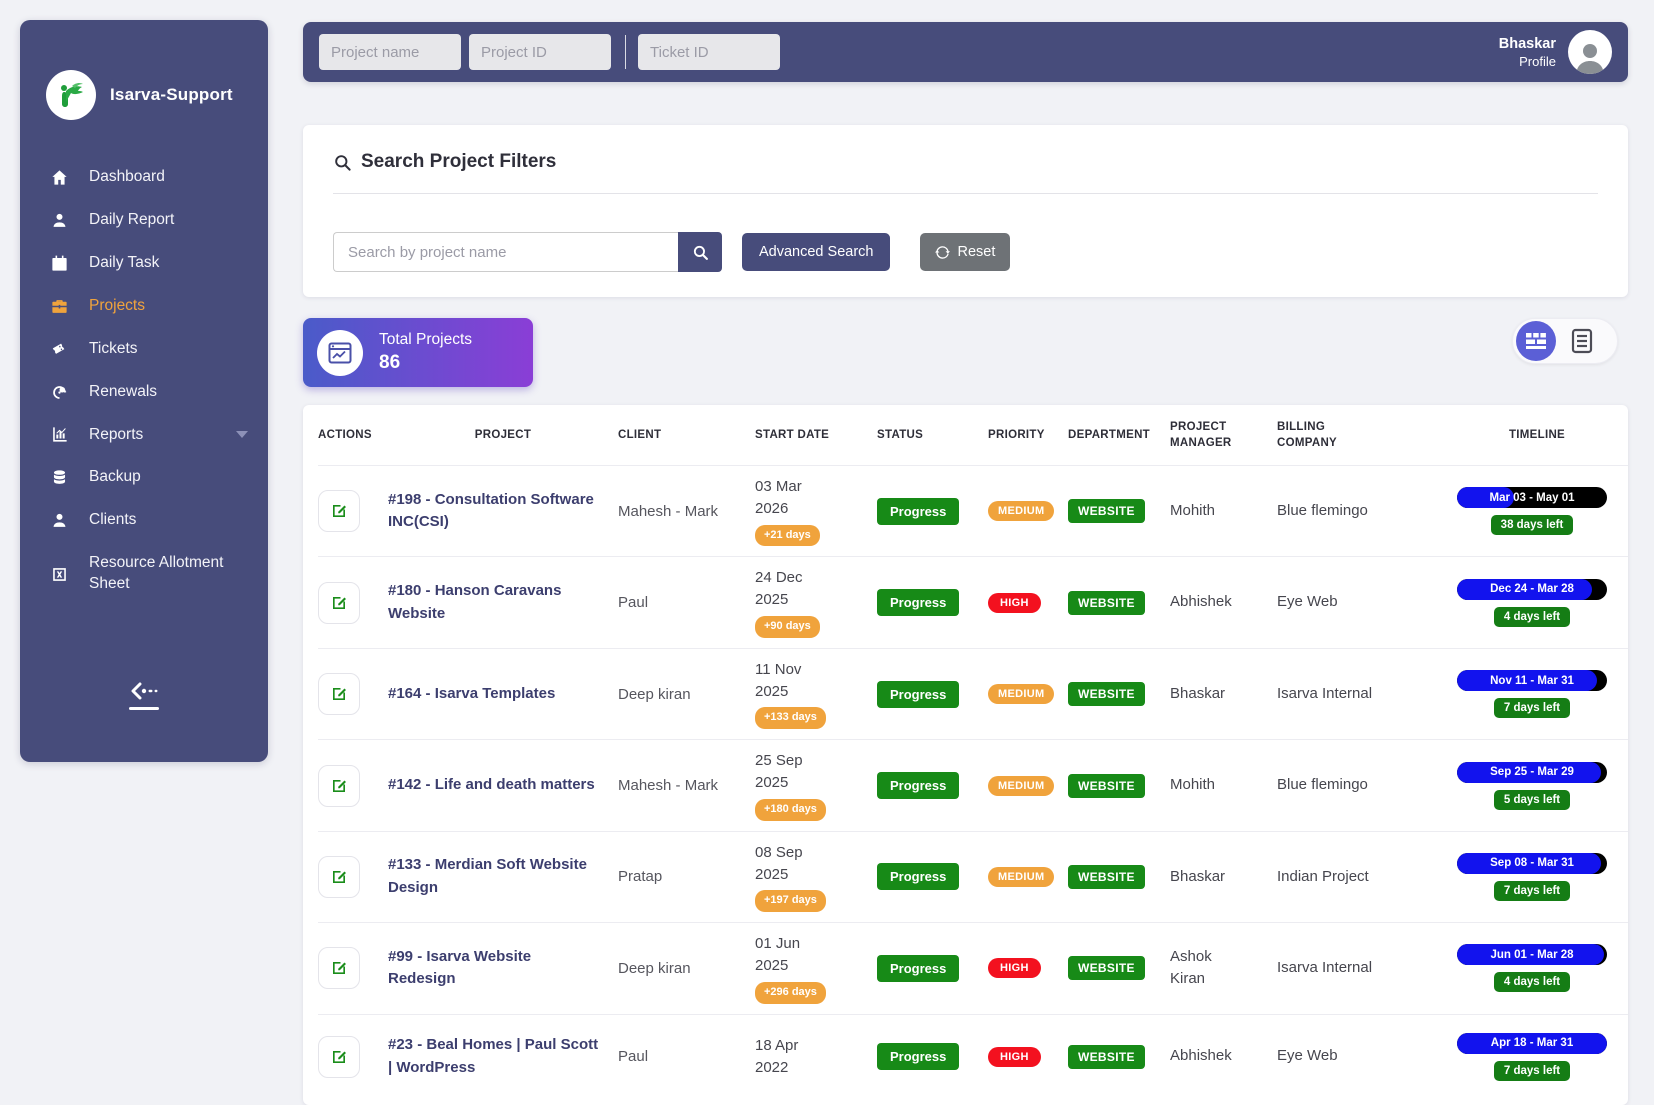  Describe the element at coordinates (540, 52) in the screenshot. I see `project-id-input` at that location.